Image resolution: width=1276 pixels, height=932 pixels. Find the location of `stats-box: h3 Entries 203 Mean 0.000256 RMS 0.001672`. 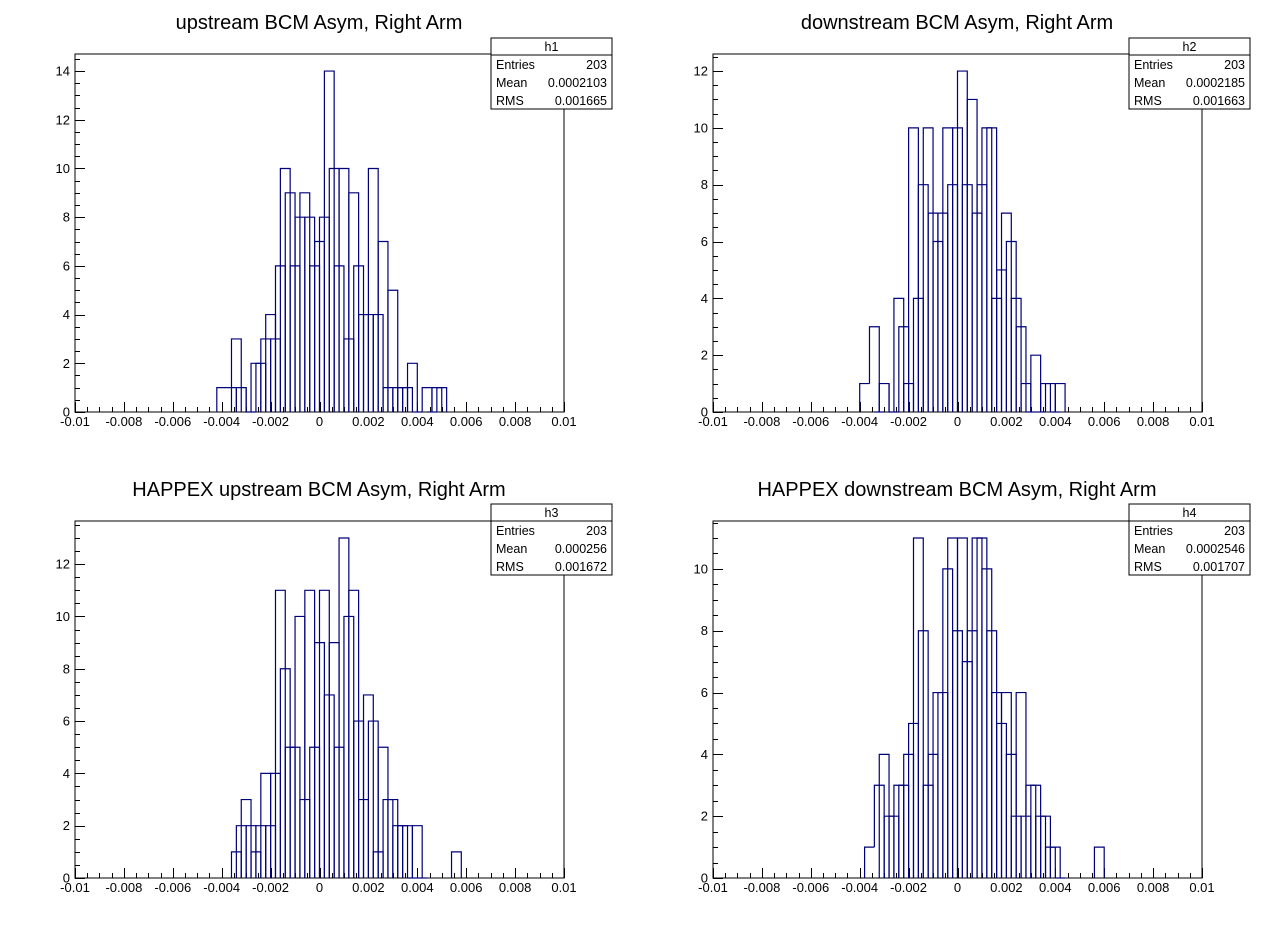

stats-box: h3 Entries 203 Mean 0.000256 RMS 0.001672 is located at coordinates (551, 539).